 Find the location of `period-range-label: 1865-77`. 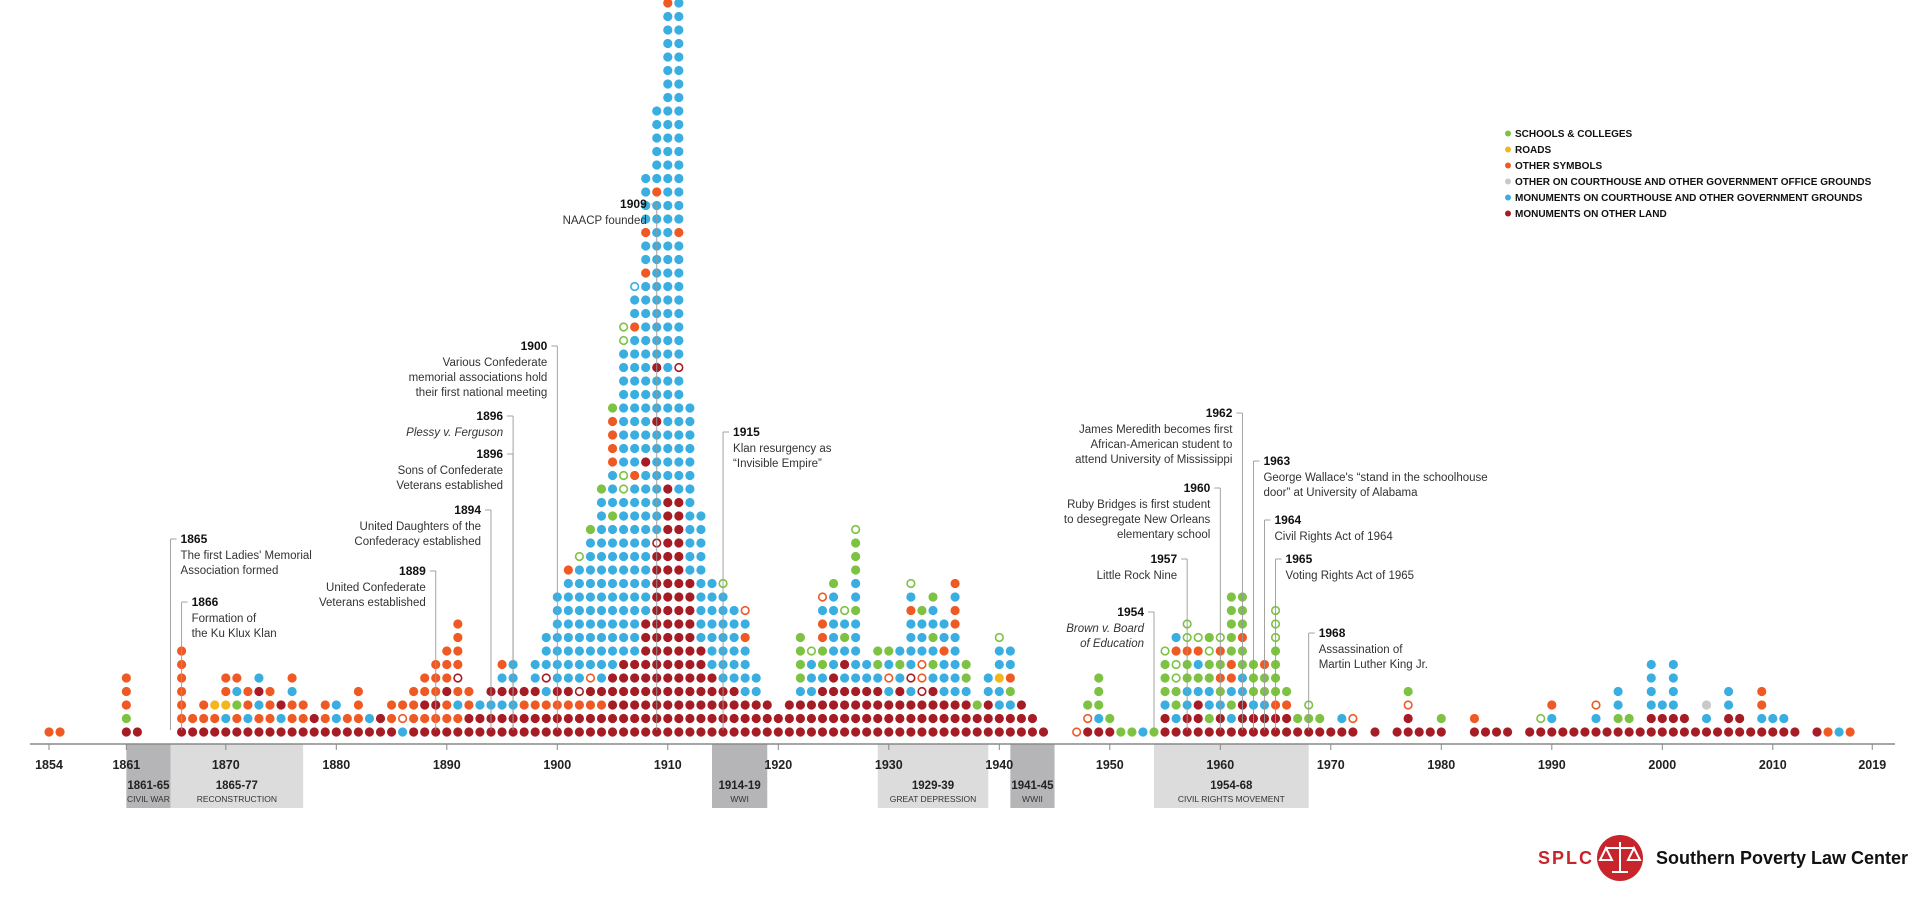

period-range-label: 1865-77 is located at coordinates (237, 786).